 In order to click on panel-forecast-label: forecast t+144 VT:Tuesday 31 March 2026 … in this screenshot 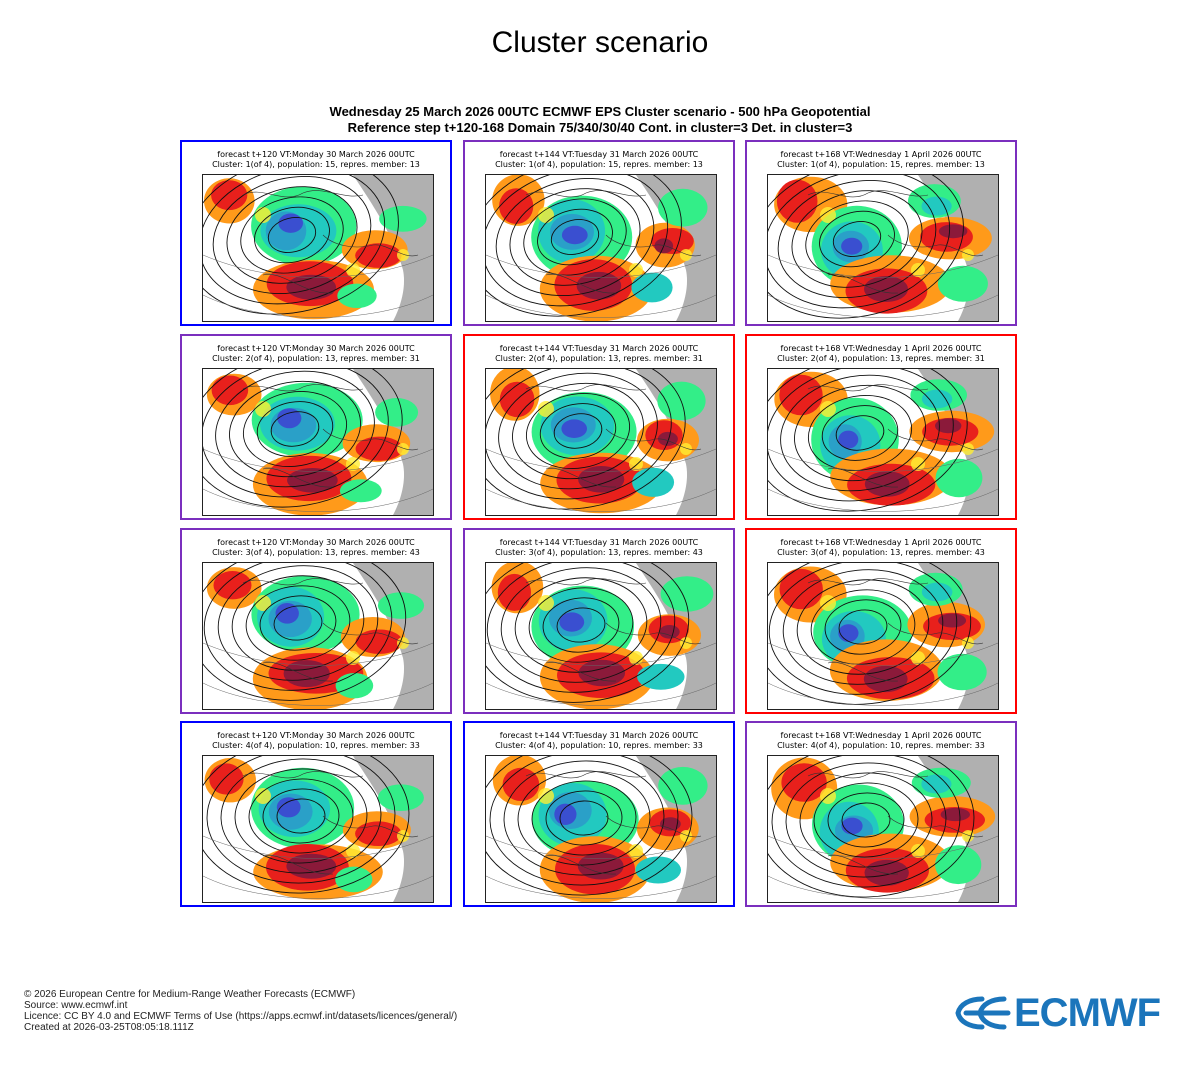, I will do `click(599, 542)`.